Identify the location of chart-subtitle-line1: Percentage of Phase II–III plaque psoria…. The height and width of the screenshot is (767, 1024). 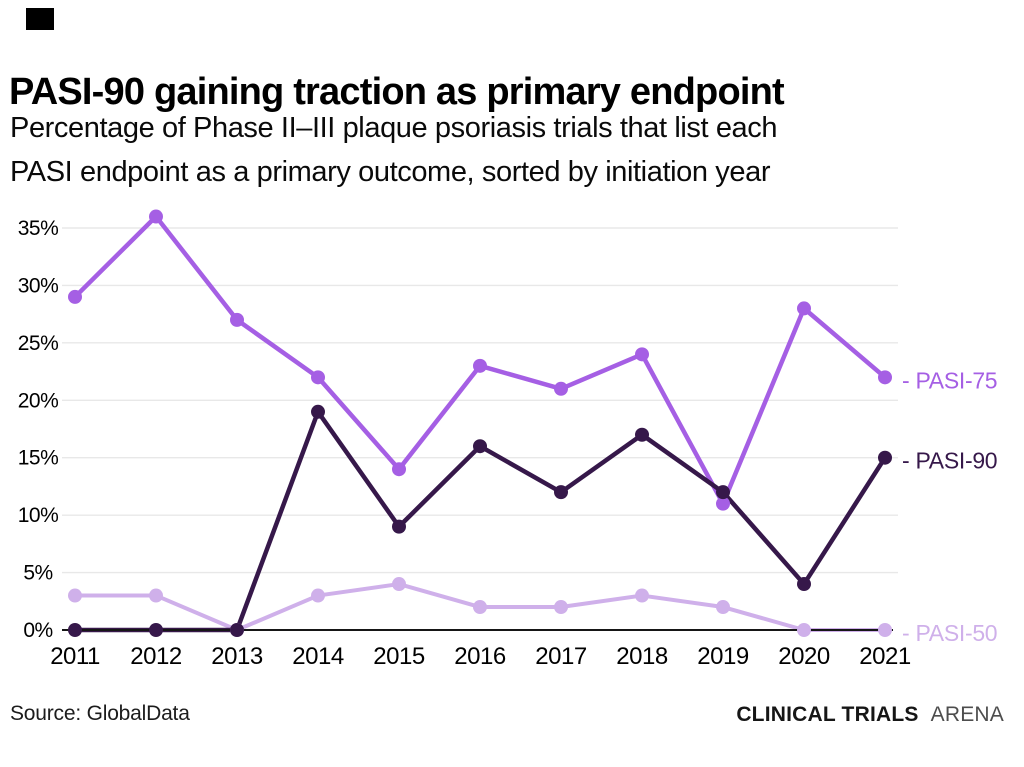
(394, 128).